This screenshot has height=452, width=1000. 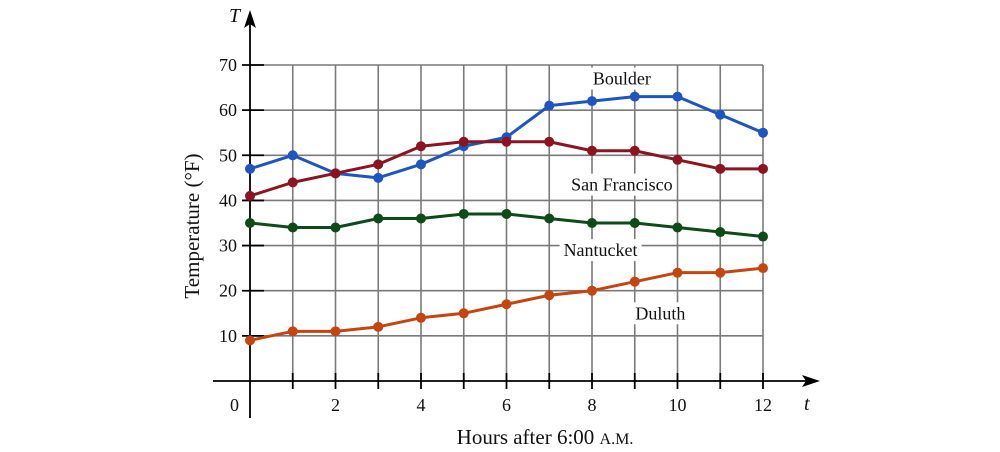 I want to click on series-label-text: Nantucket, so click(x=601, y=250).